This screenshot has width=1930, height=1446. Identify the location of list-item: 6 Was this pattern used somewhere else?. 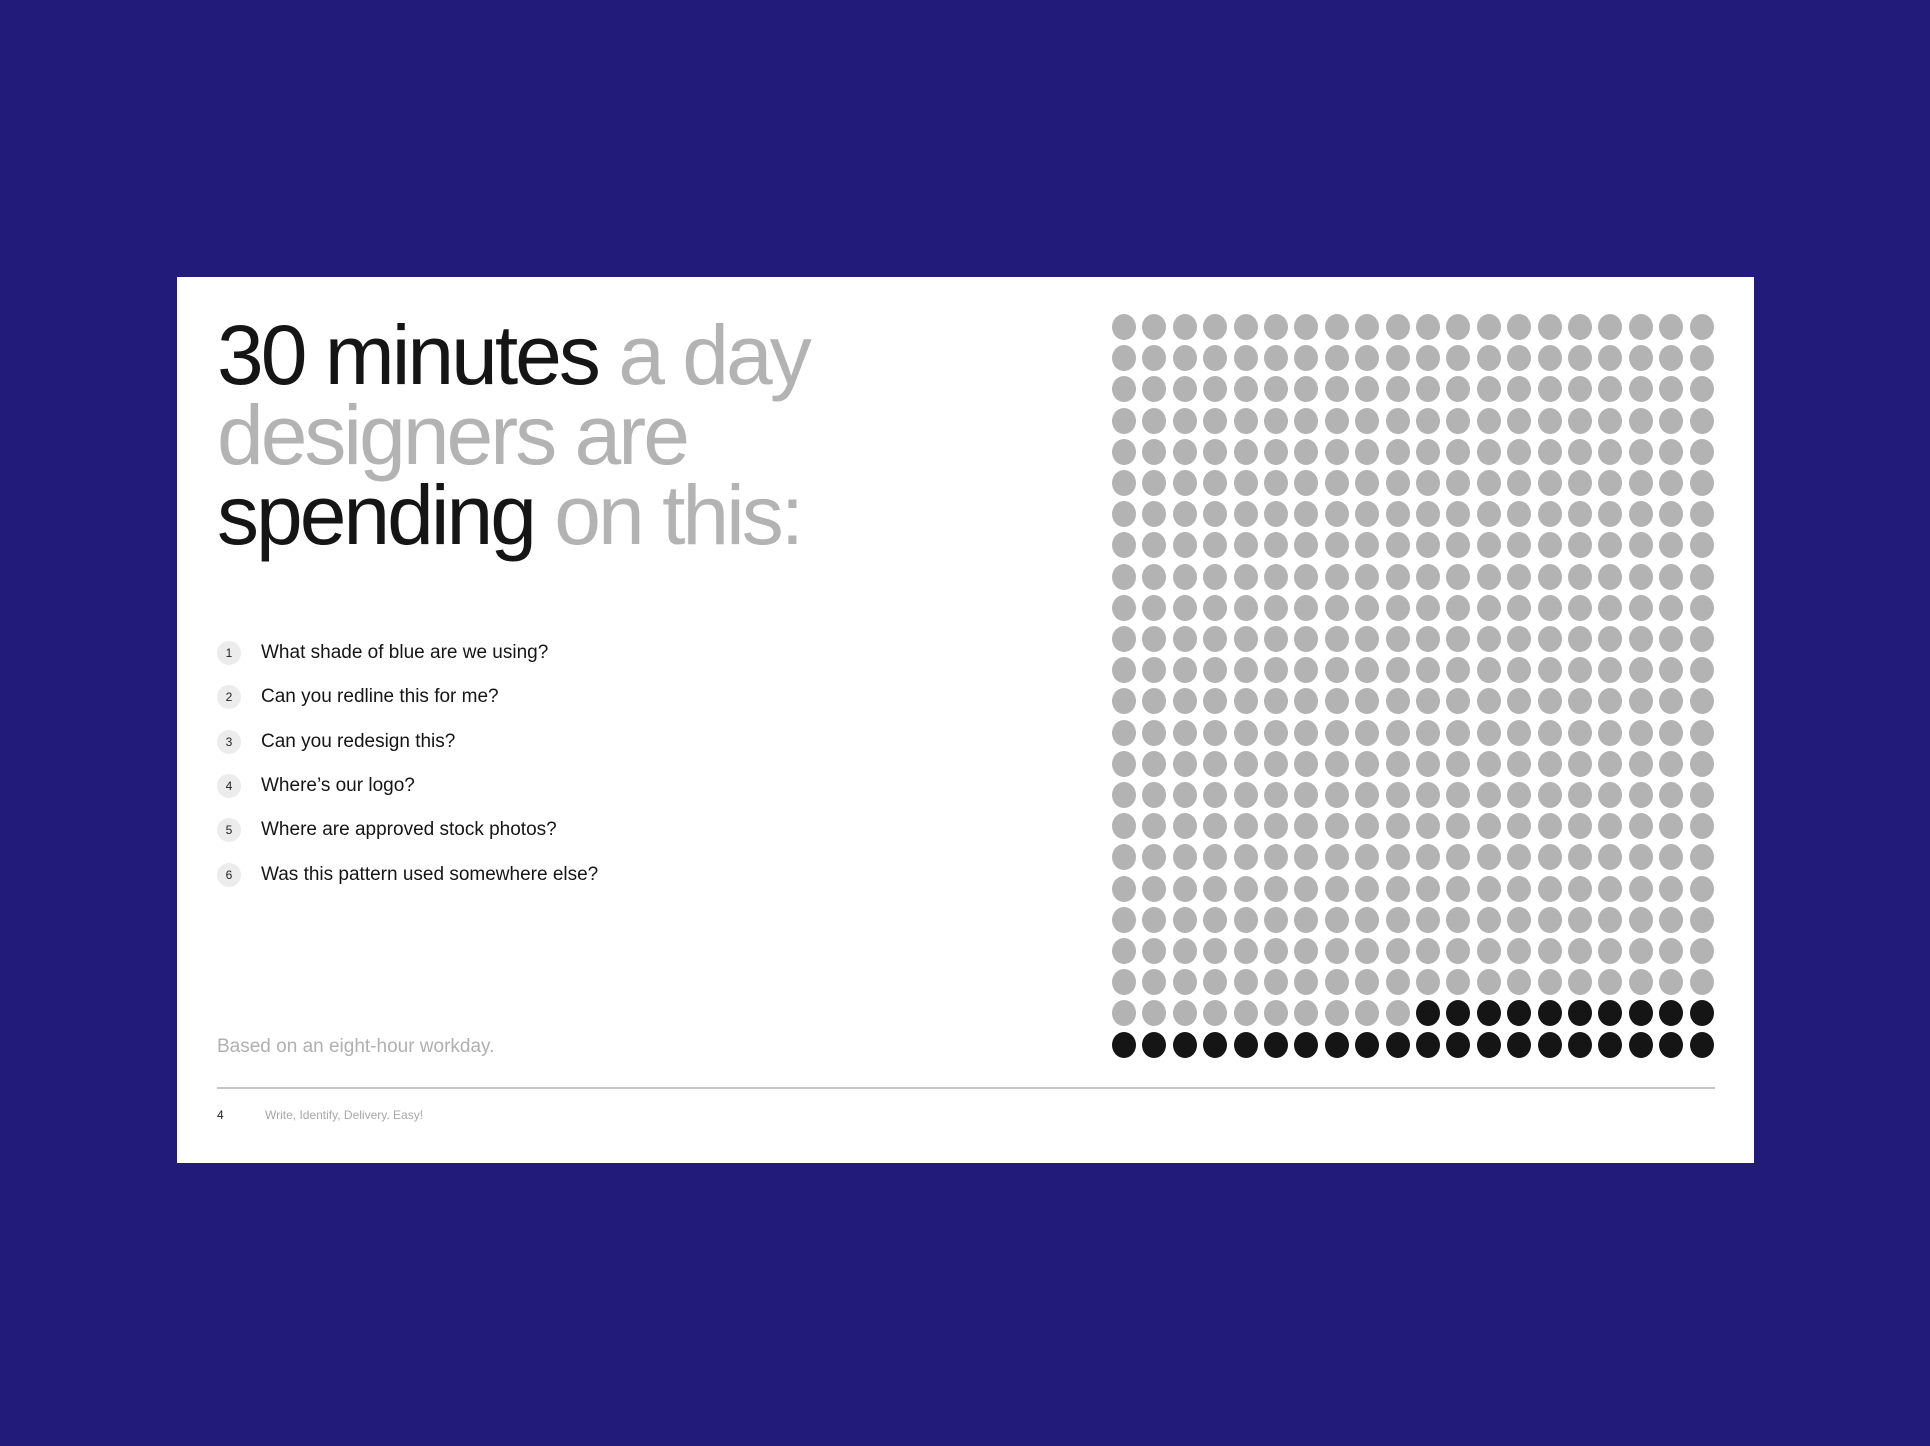
(407, 874).